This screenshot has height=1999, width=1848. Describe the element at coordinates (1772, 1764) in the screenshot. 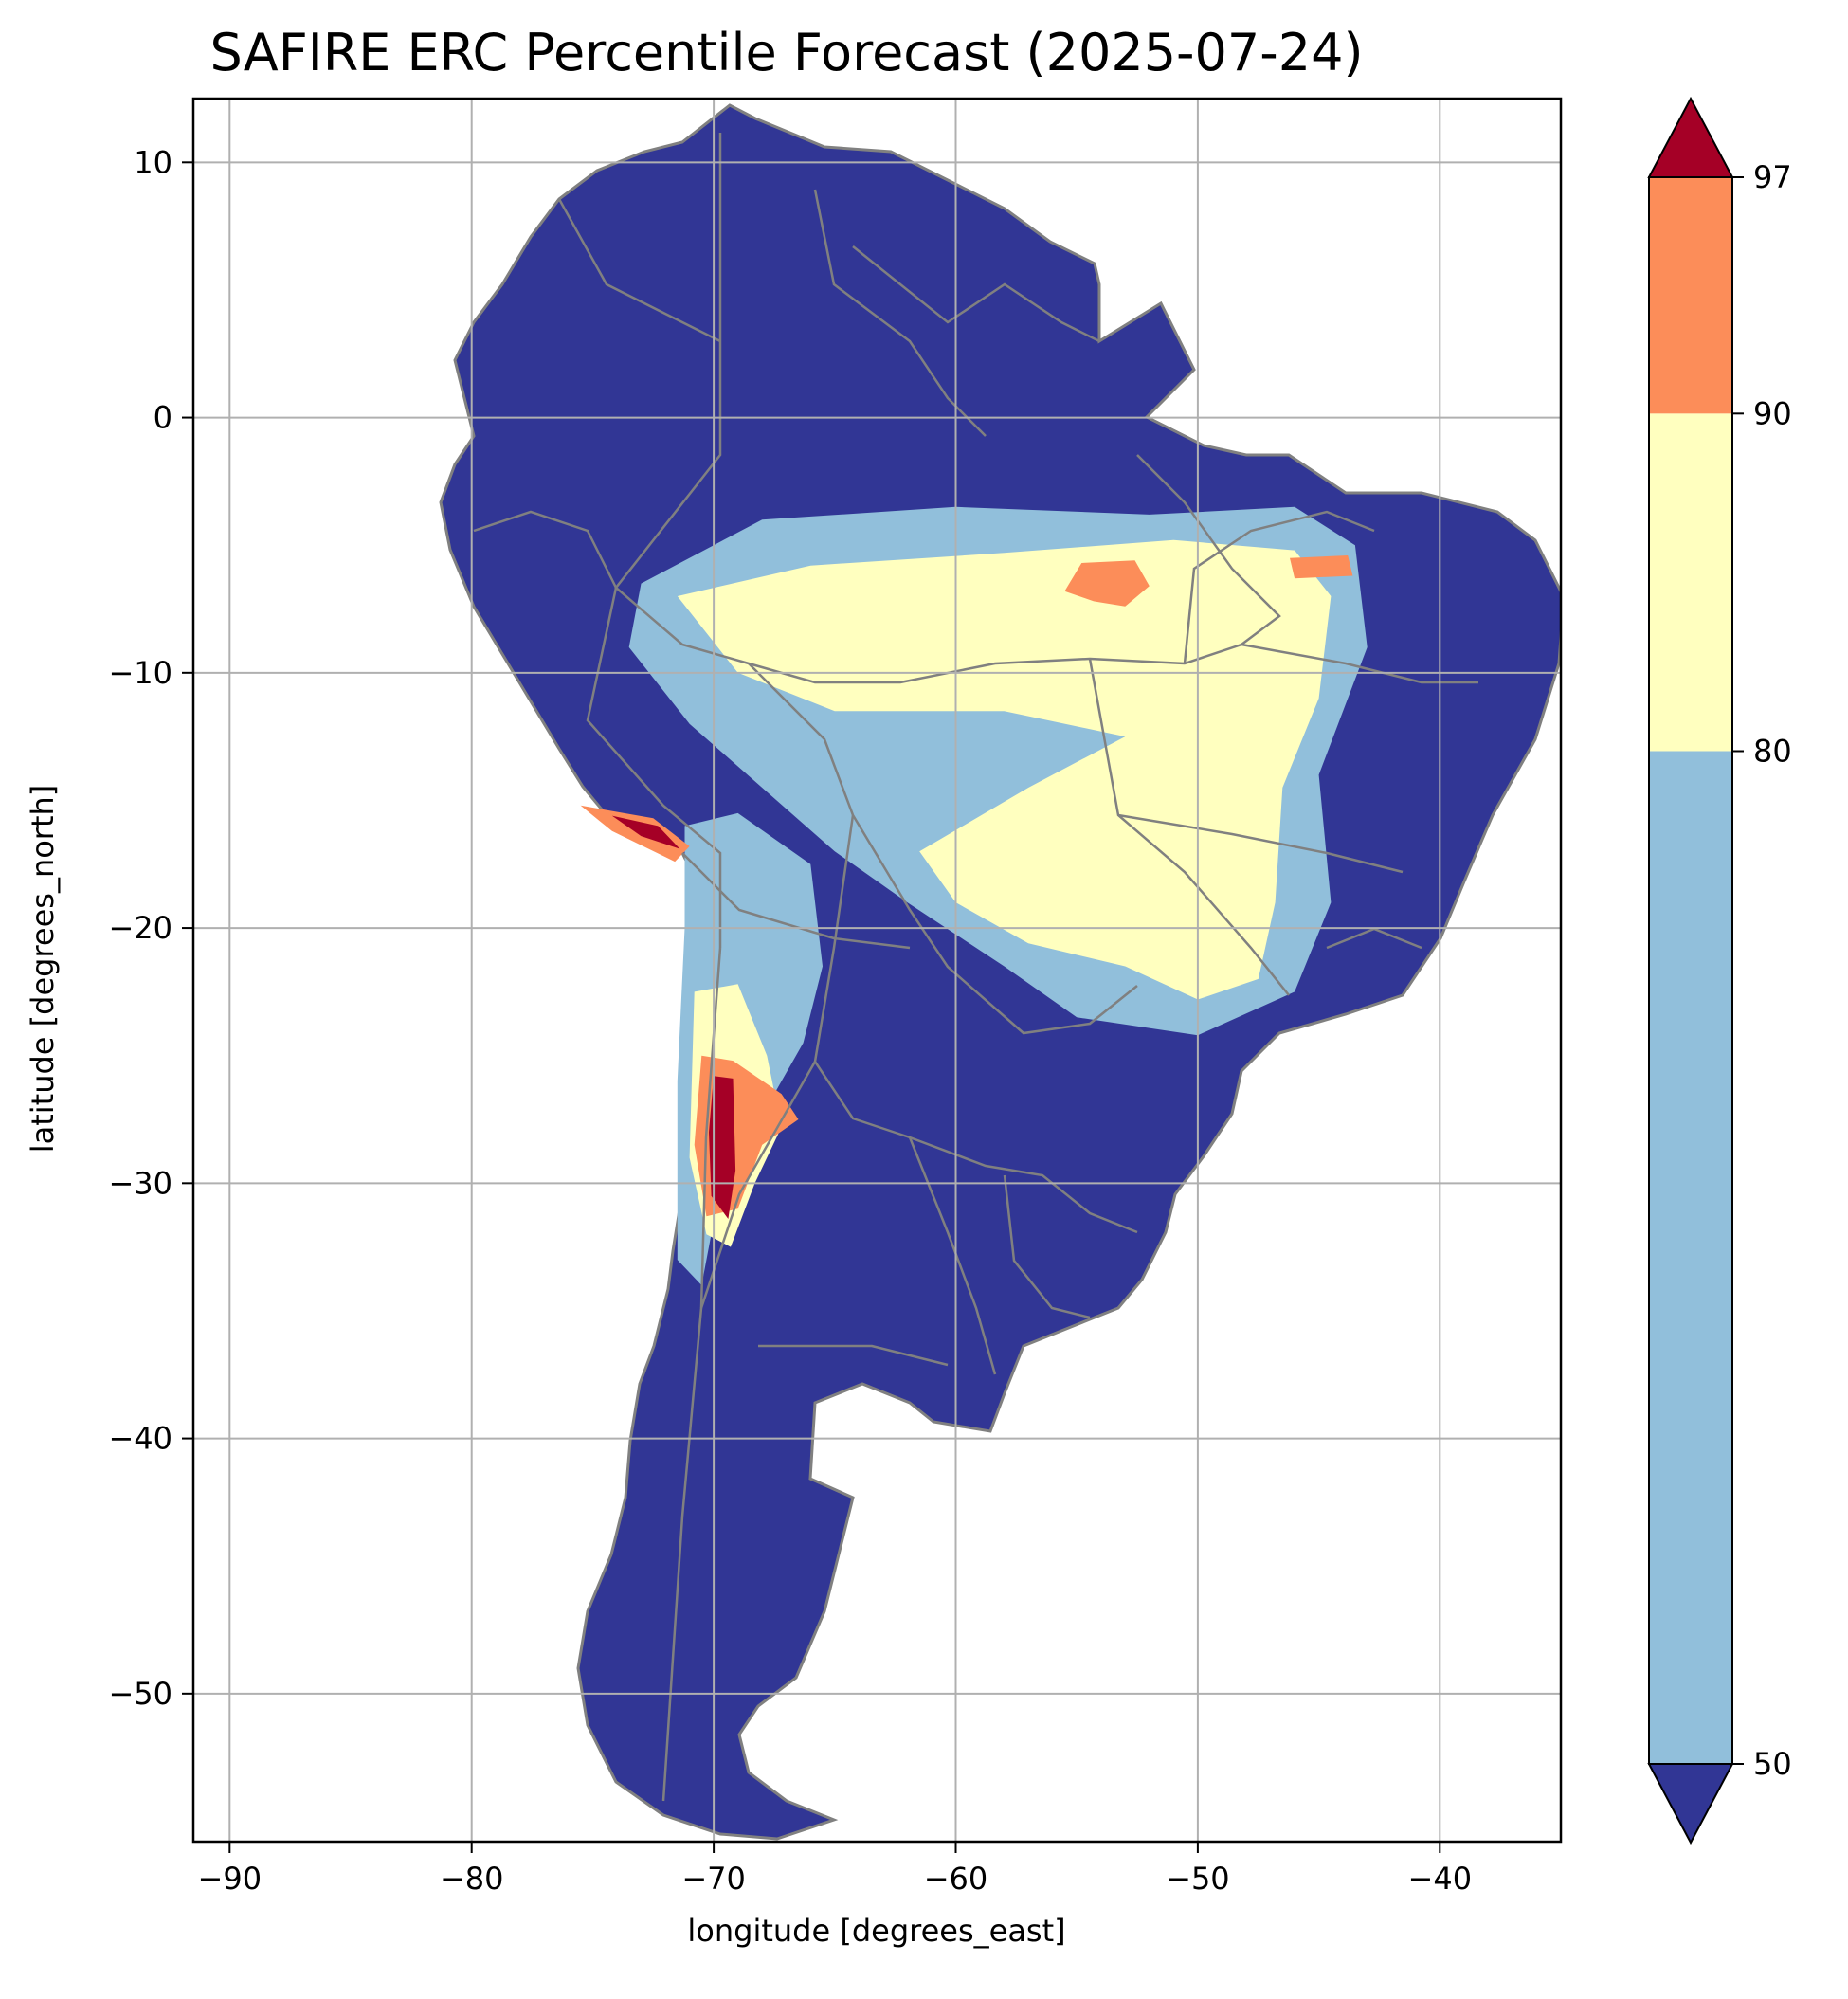

I see `colorbar-tick-label: 50` at that location.